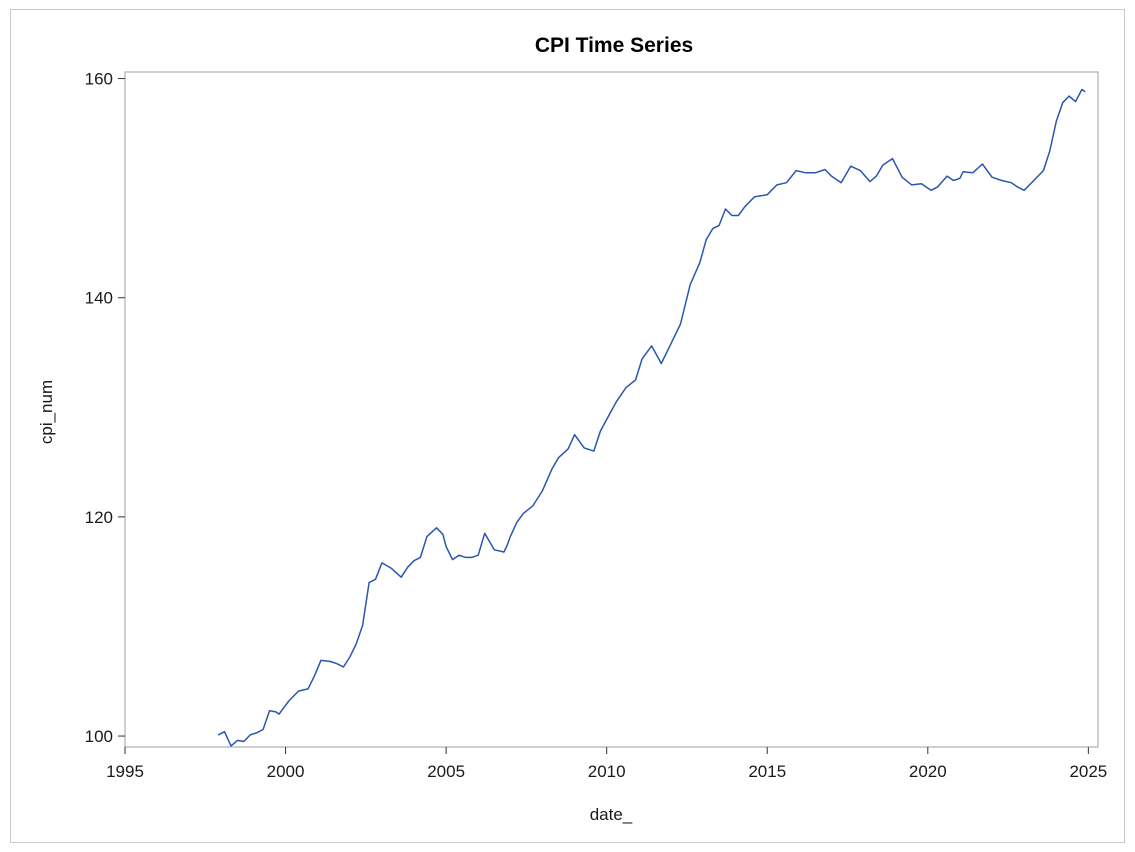 The image size is (1135, 852). I want to click on y-tick-label-140: 140, so click(99, 298).